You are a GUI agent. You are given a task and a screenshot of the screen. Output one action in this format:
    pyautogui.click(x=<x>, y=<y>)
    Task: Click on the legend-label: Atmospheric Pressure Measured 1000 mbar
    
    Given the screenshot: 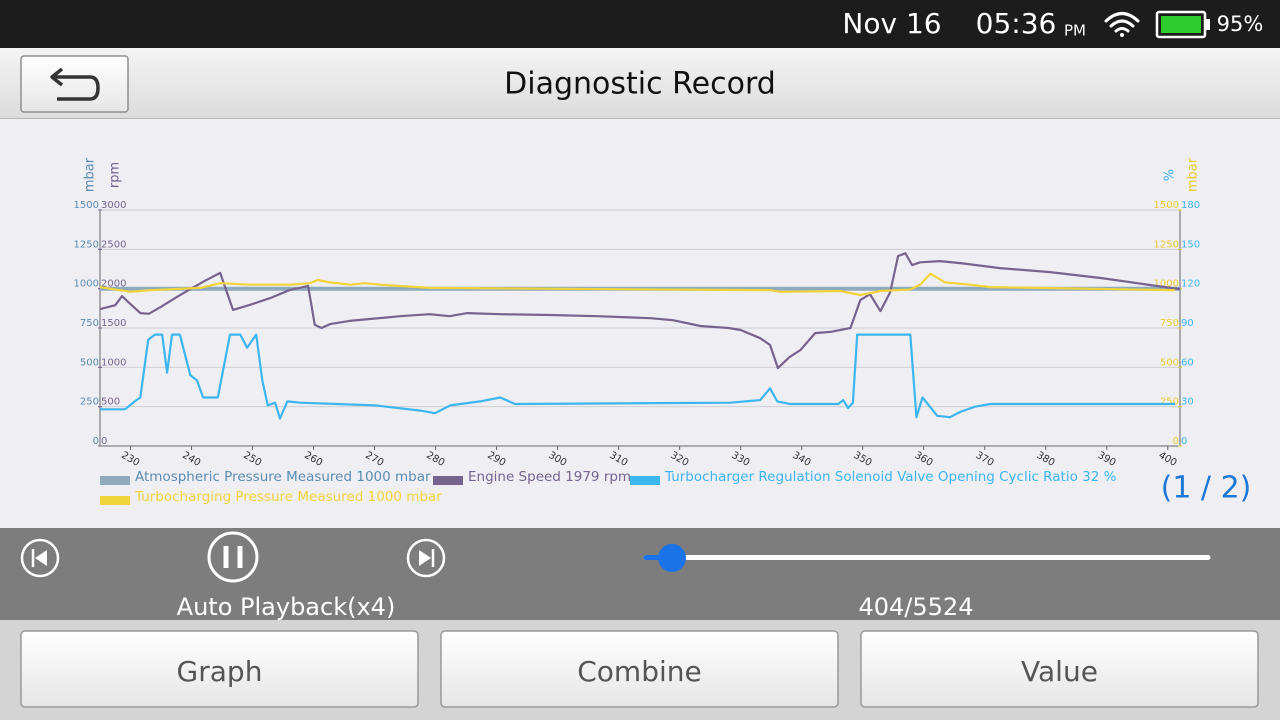 What is the action you would take?
    pyautogui.click(x=283, y=477)
    